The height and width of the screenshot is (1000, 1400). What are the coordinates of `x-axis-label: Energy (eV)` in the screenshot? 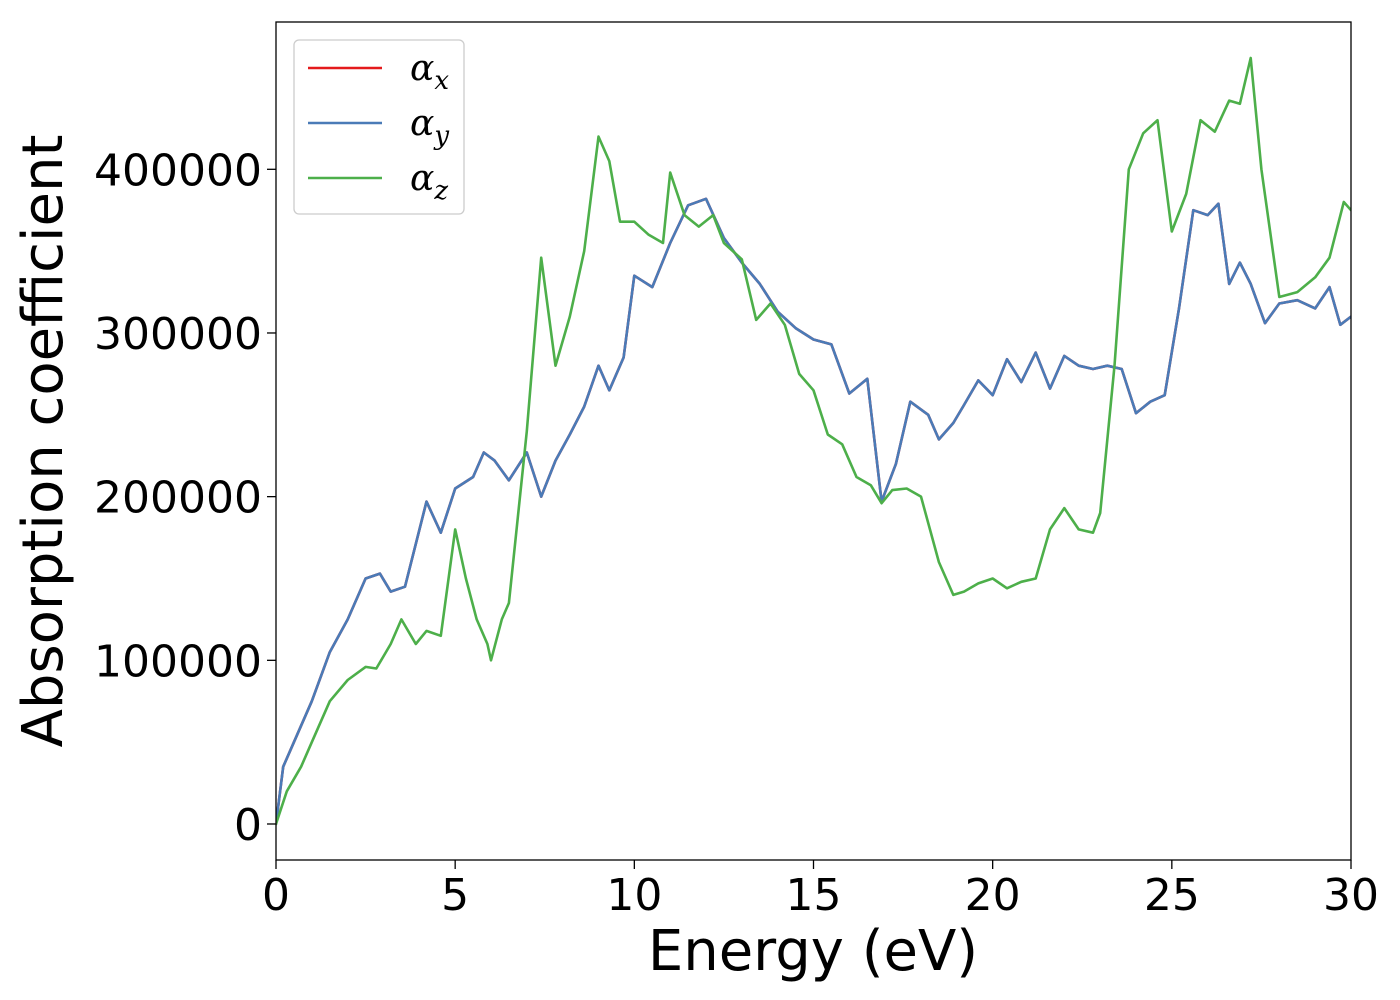 It's located at (813, 951).